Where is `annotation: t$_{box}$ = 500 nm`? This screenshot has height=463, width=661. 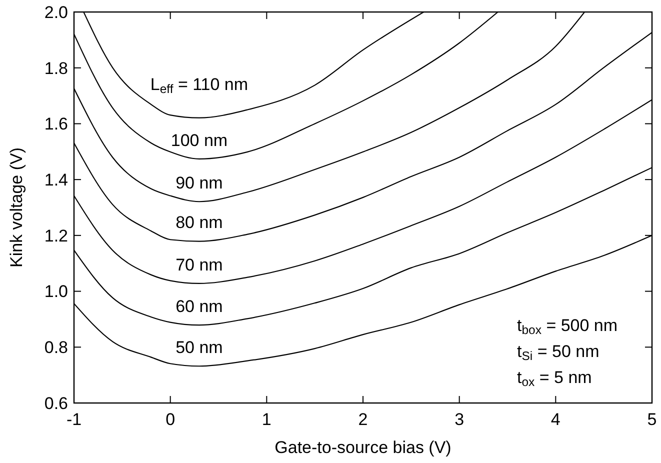
annotation: t$_{box}$ = 500 nm is located at coordinates (567, 326).